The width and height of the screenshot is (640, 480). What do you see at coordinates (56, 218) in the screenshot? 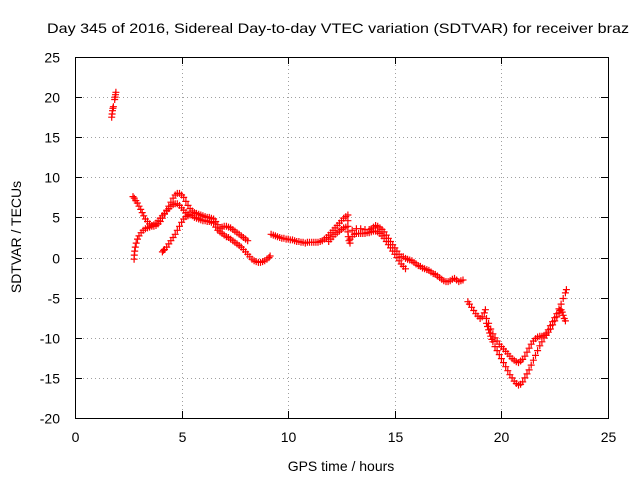
I see `y-tick-label: 5` at bounding box center [56, 218].